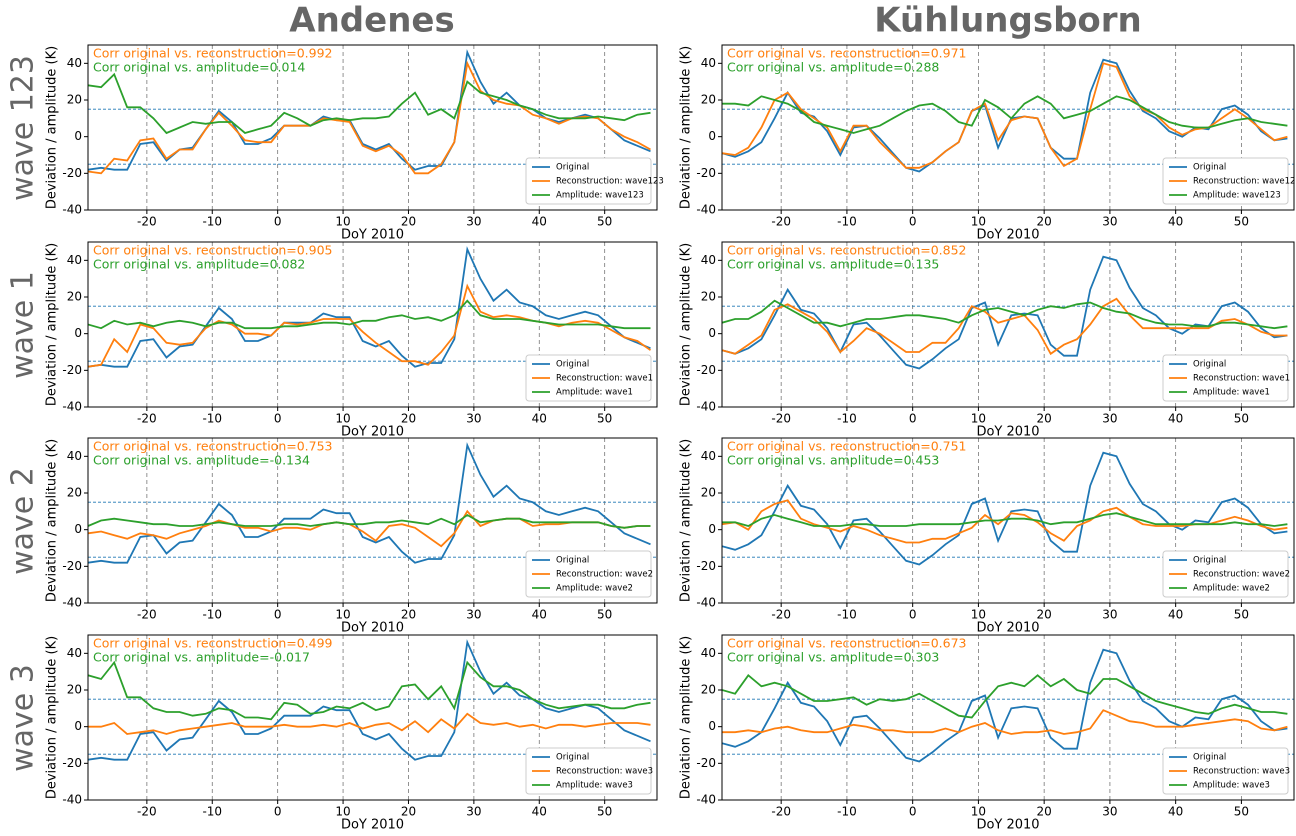 Image resolution: width=1296 pixels, height=836 pixels. I want to click on annotation: Corr original vs. amplitude=0.082, so click(199, 264).